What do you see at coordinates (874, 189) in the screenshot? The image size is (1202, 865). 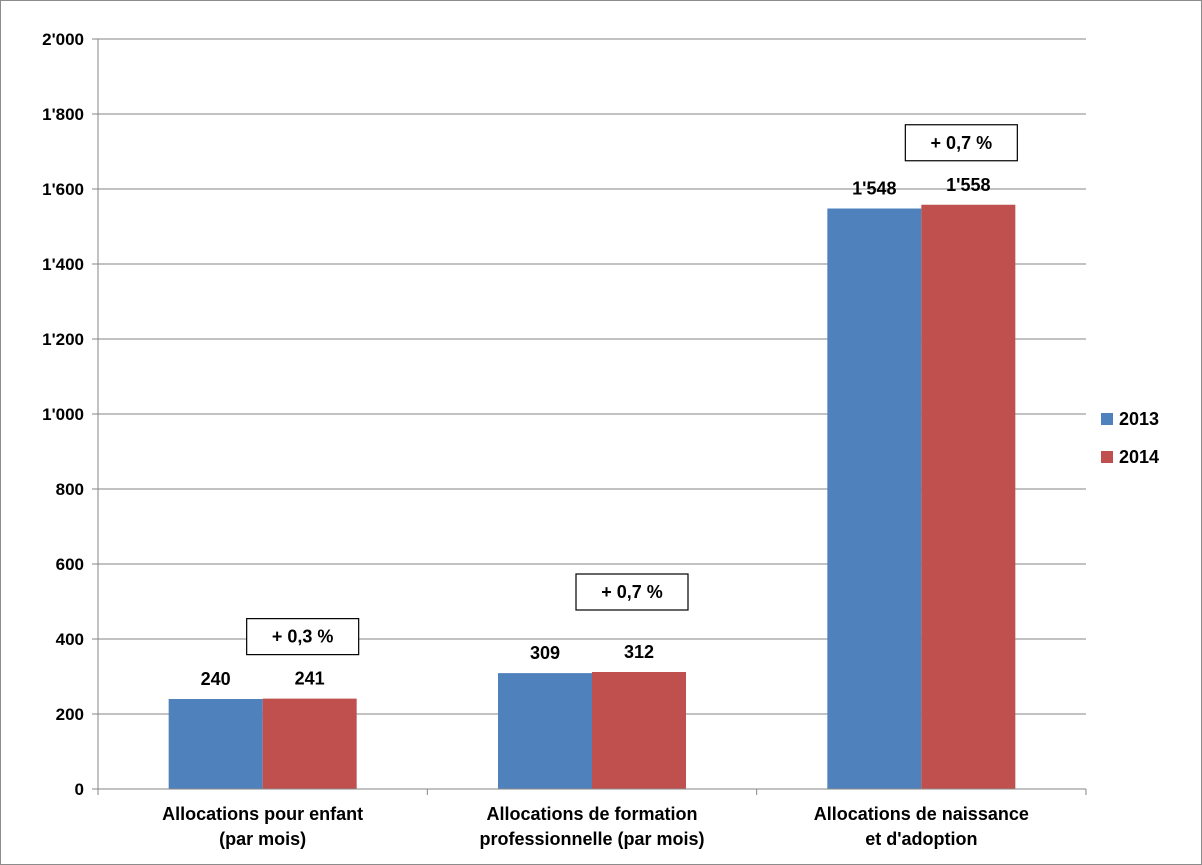 I see `data-label: 1'548` at bounding box center [874, 189].